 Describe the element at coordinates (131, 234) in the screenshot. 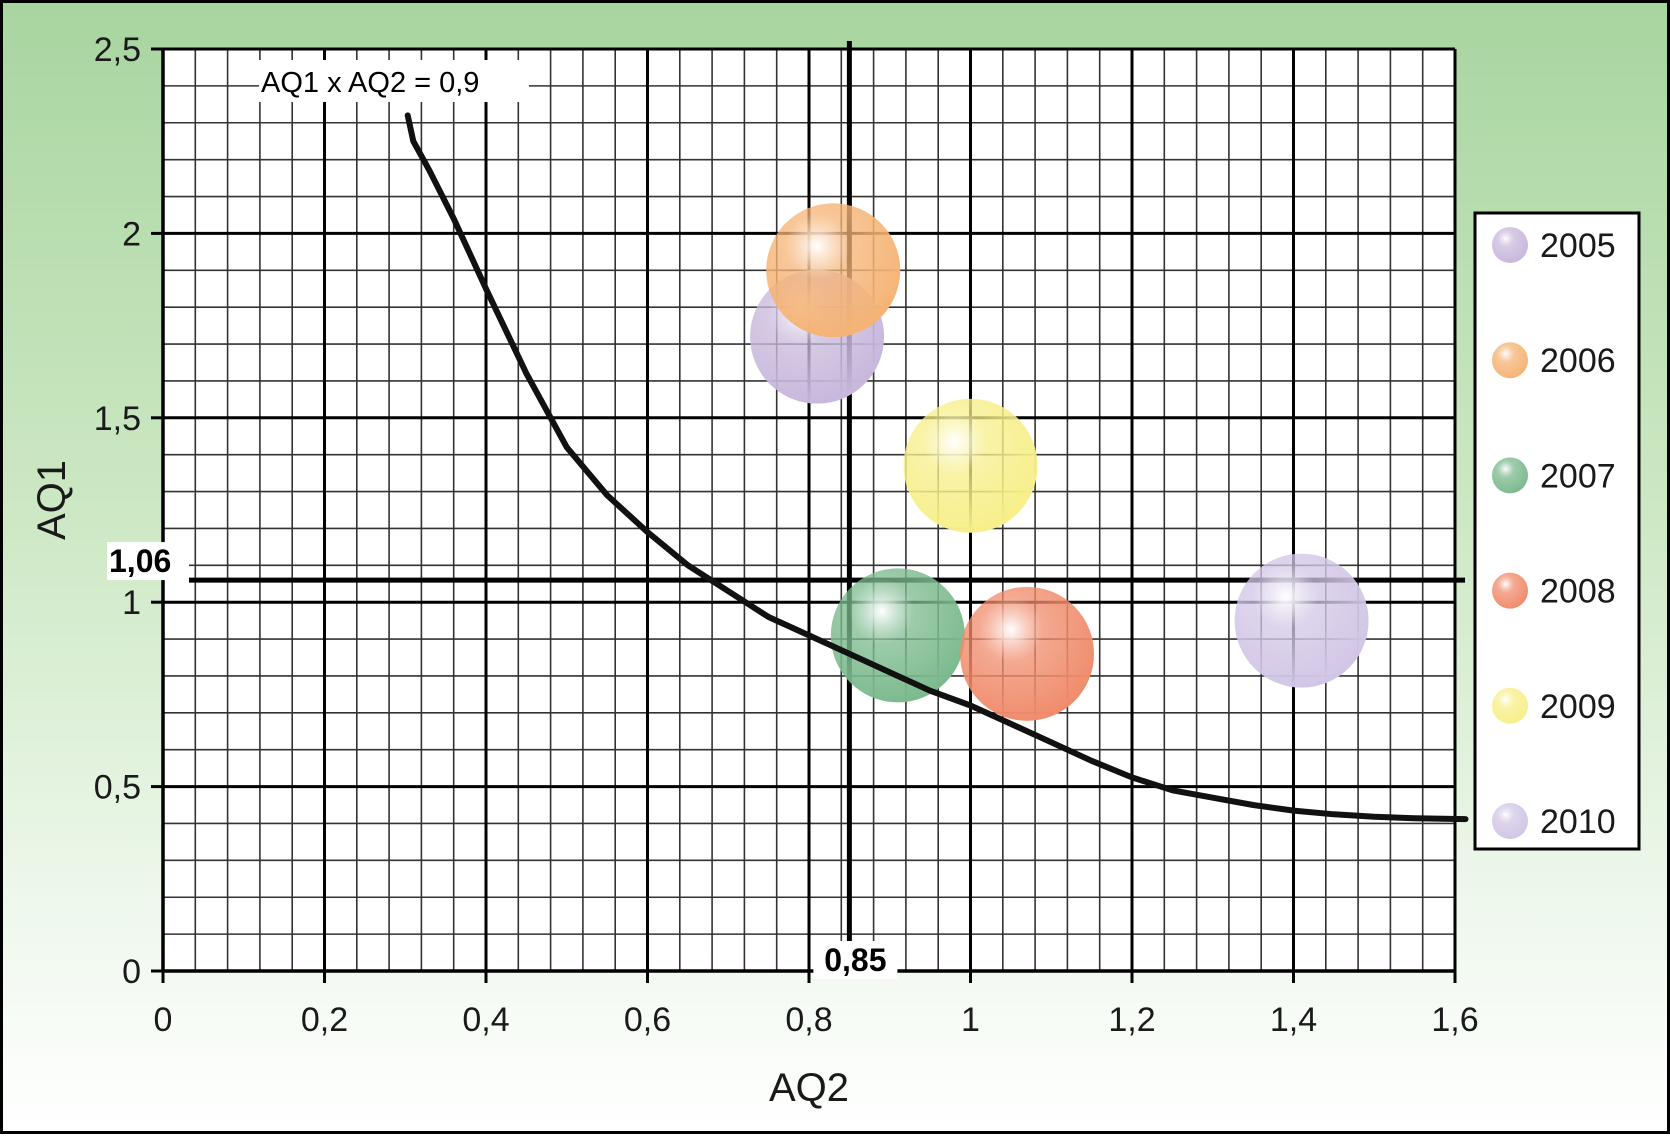

I see `y-tick-label: 2` at that location.